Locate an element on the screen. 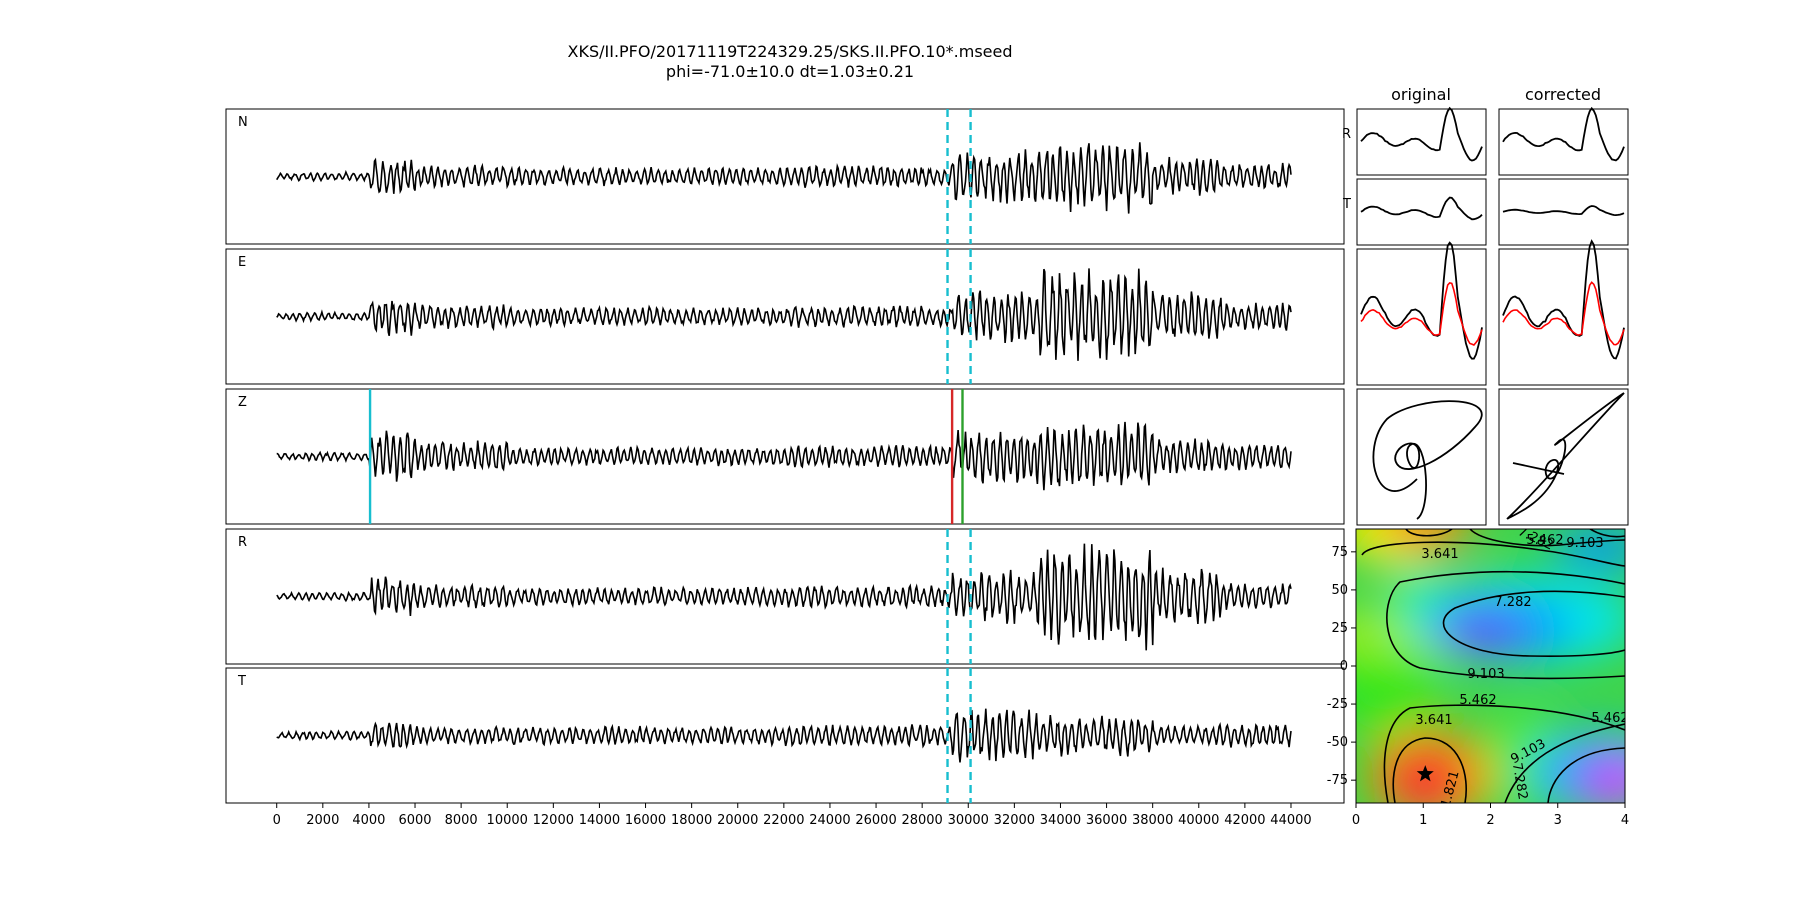 Image resolution: width=1800 pixels, height=900 pixels. trace-panel-r-frame is located at coordinates (785, 596).